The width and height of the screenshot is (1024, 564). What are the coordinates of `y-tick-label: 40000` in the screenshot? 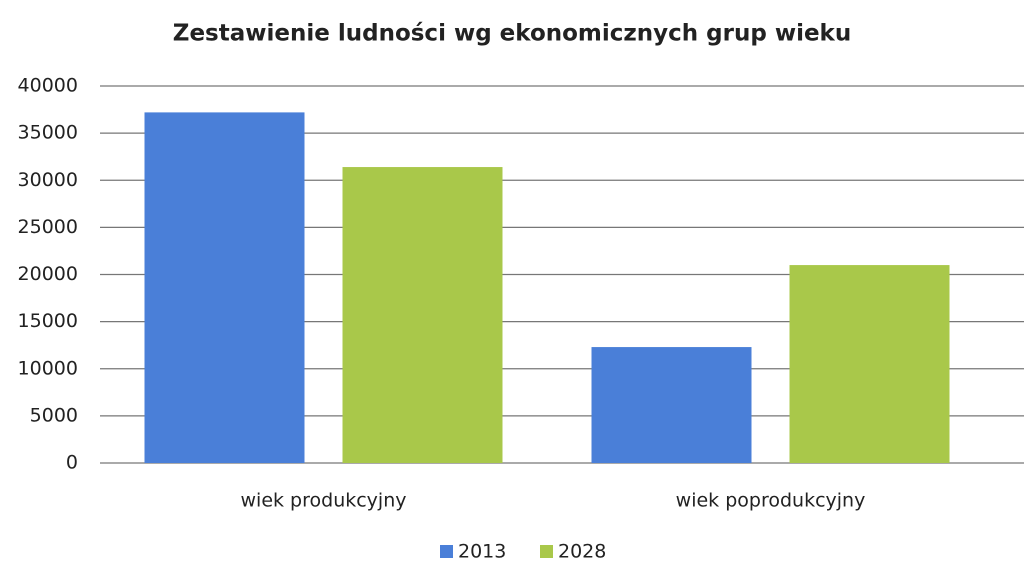 It's located at (48, 86).